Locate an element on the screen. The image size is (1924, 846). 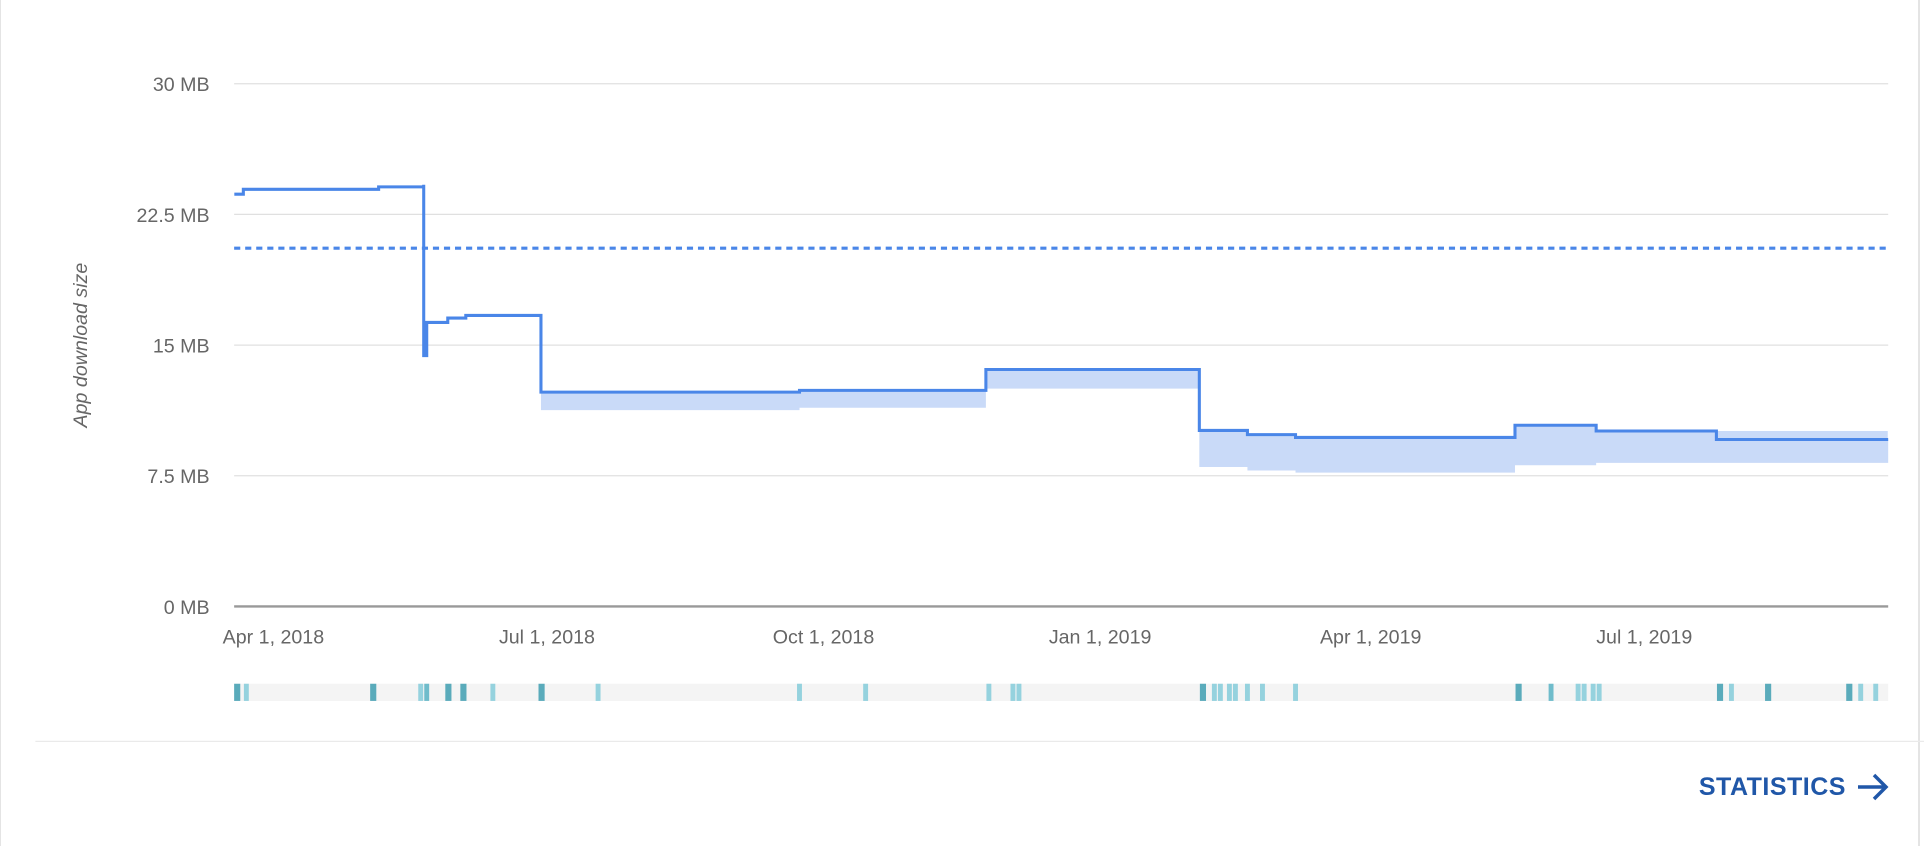
statistics-button: STATISTICS is located at coordinates (1794, 787).